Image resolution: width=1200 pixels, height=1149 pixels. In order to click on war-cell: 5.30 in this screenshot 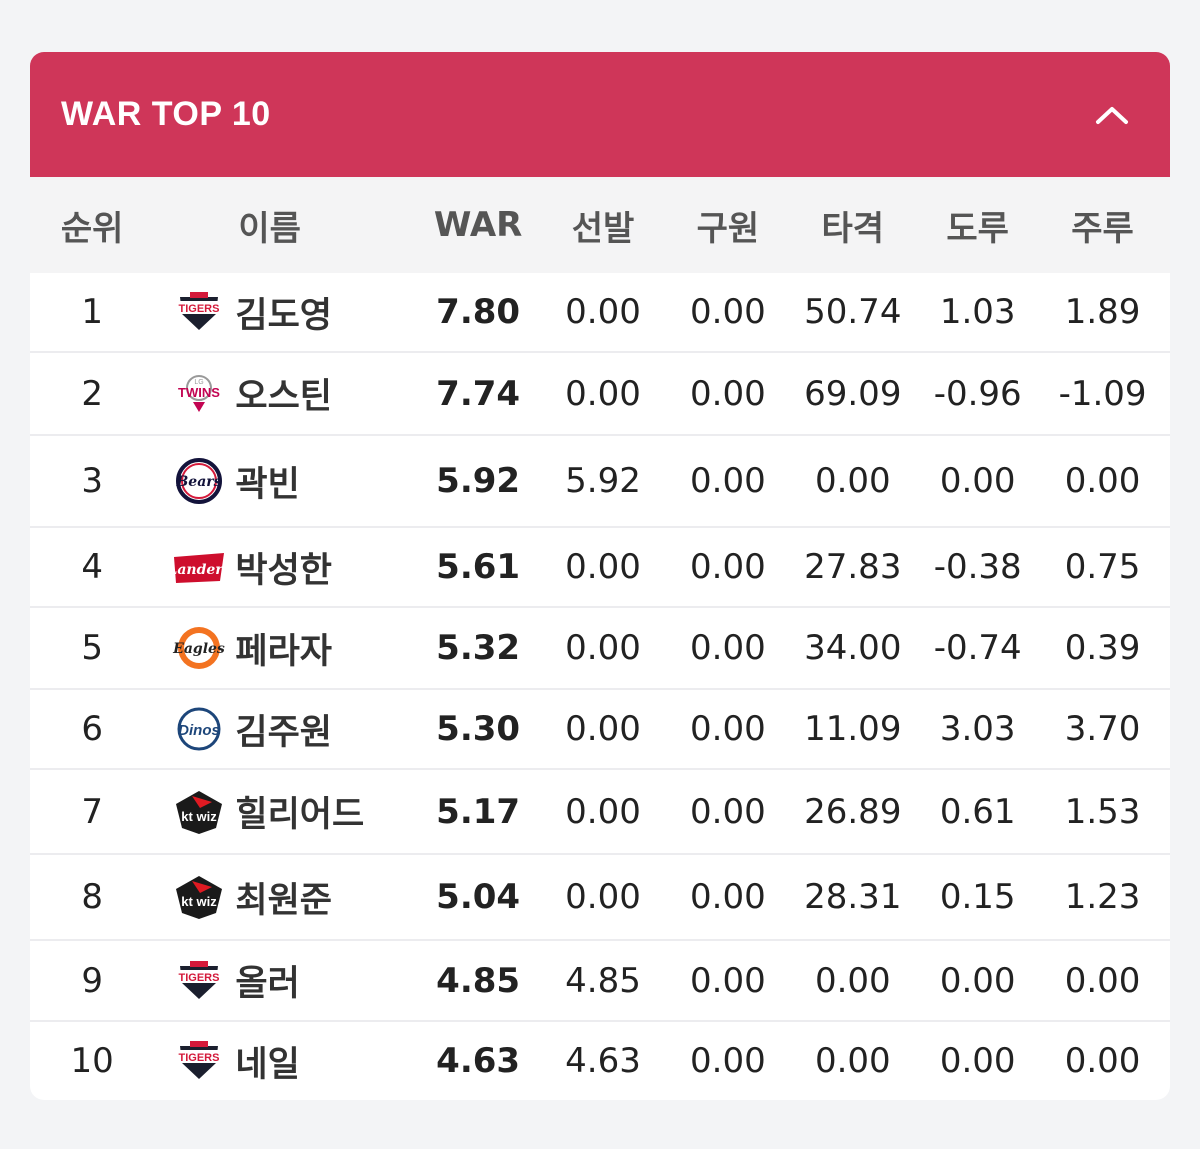, I will do `click(478, 729)`.